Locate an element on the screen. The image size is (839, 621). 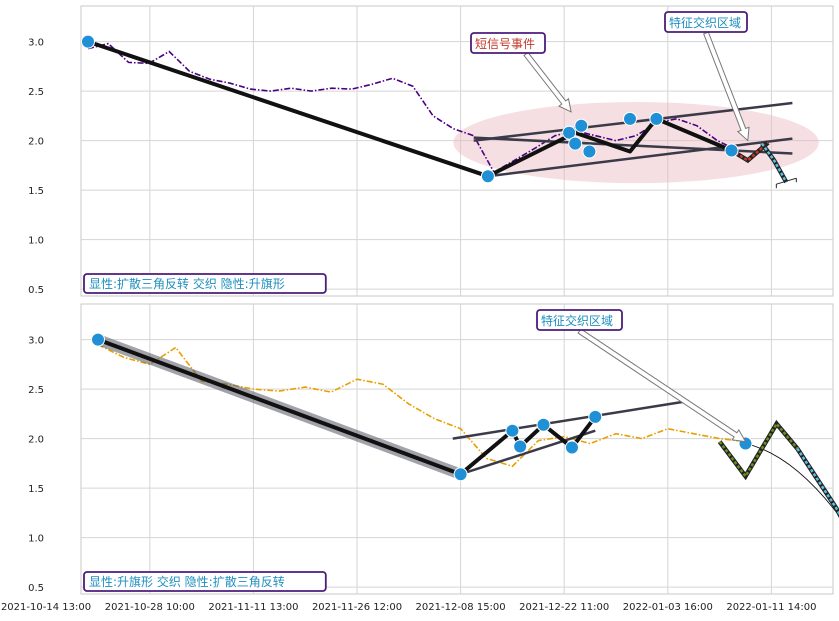
x-tick-label: 2022-01-11 14:00 is located at coordinates (771, 607).